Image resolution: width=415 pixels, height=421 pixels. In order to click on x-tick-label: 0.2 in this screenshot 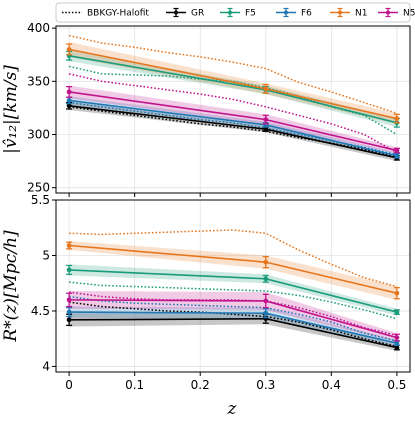, I will do `click(200, 385)`.